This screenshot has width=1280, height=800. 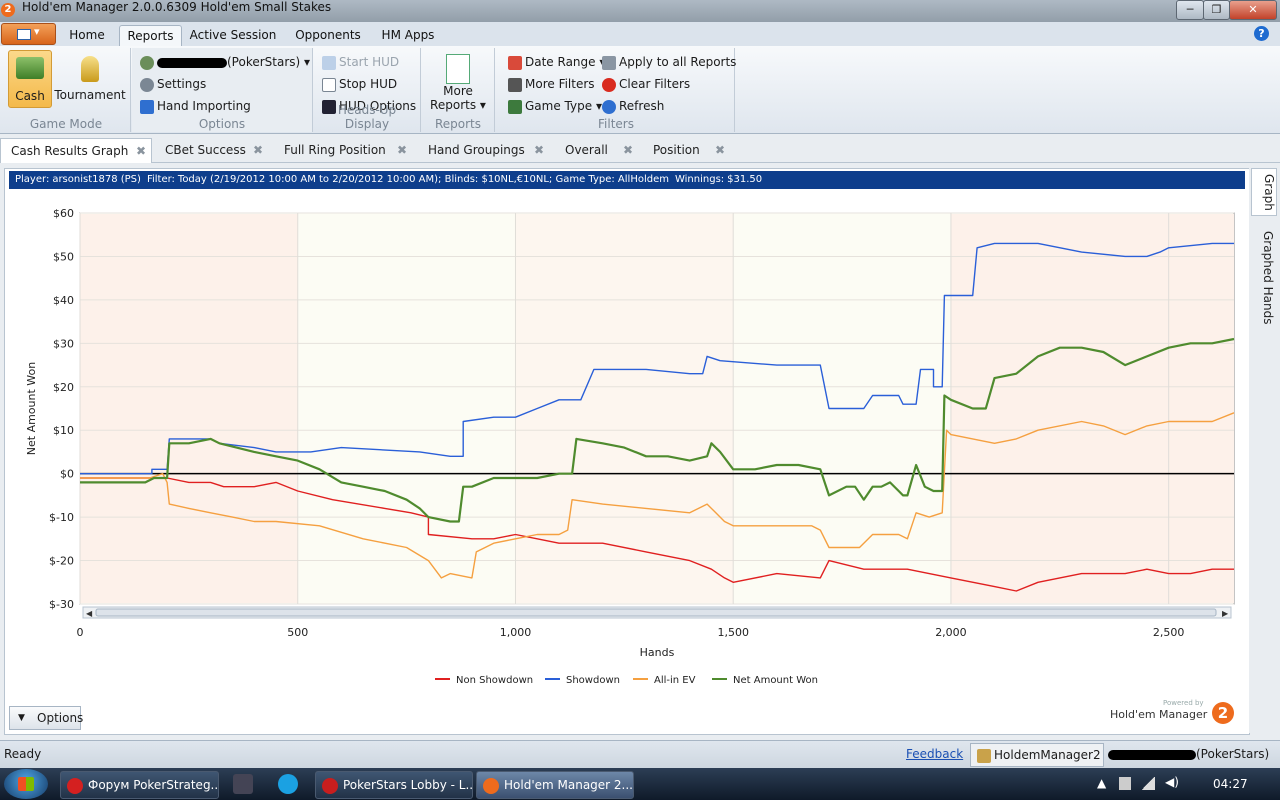 What do you see at coordinates (678, 62) in the screenshot?
I see `apply-to-all-label: Apply to all Reports` at bounding box center [678, 62].